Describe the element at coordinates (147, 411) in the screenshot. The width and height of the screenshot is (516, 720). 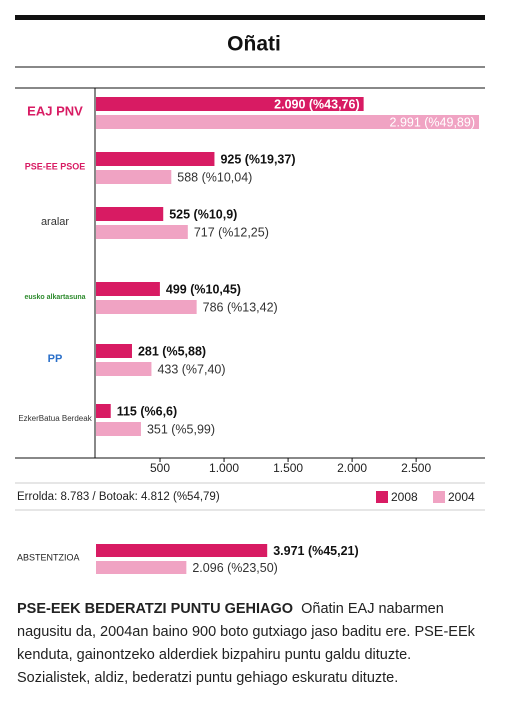
I see `value-label: 115 (%6,6)` at that location.